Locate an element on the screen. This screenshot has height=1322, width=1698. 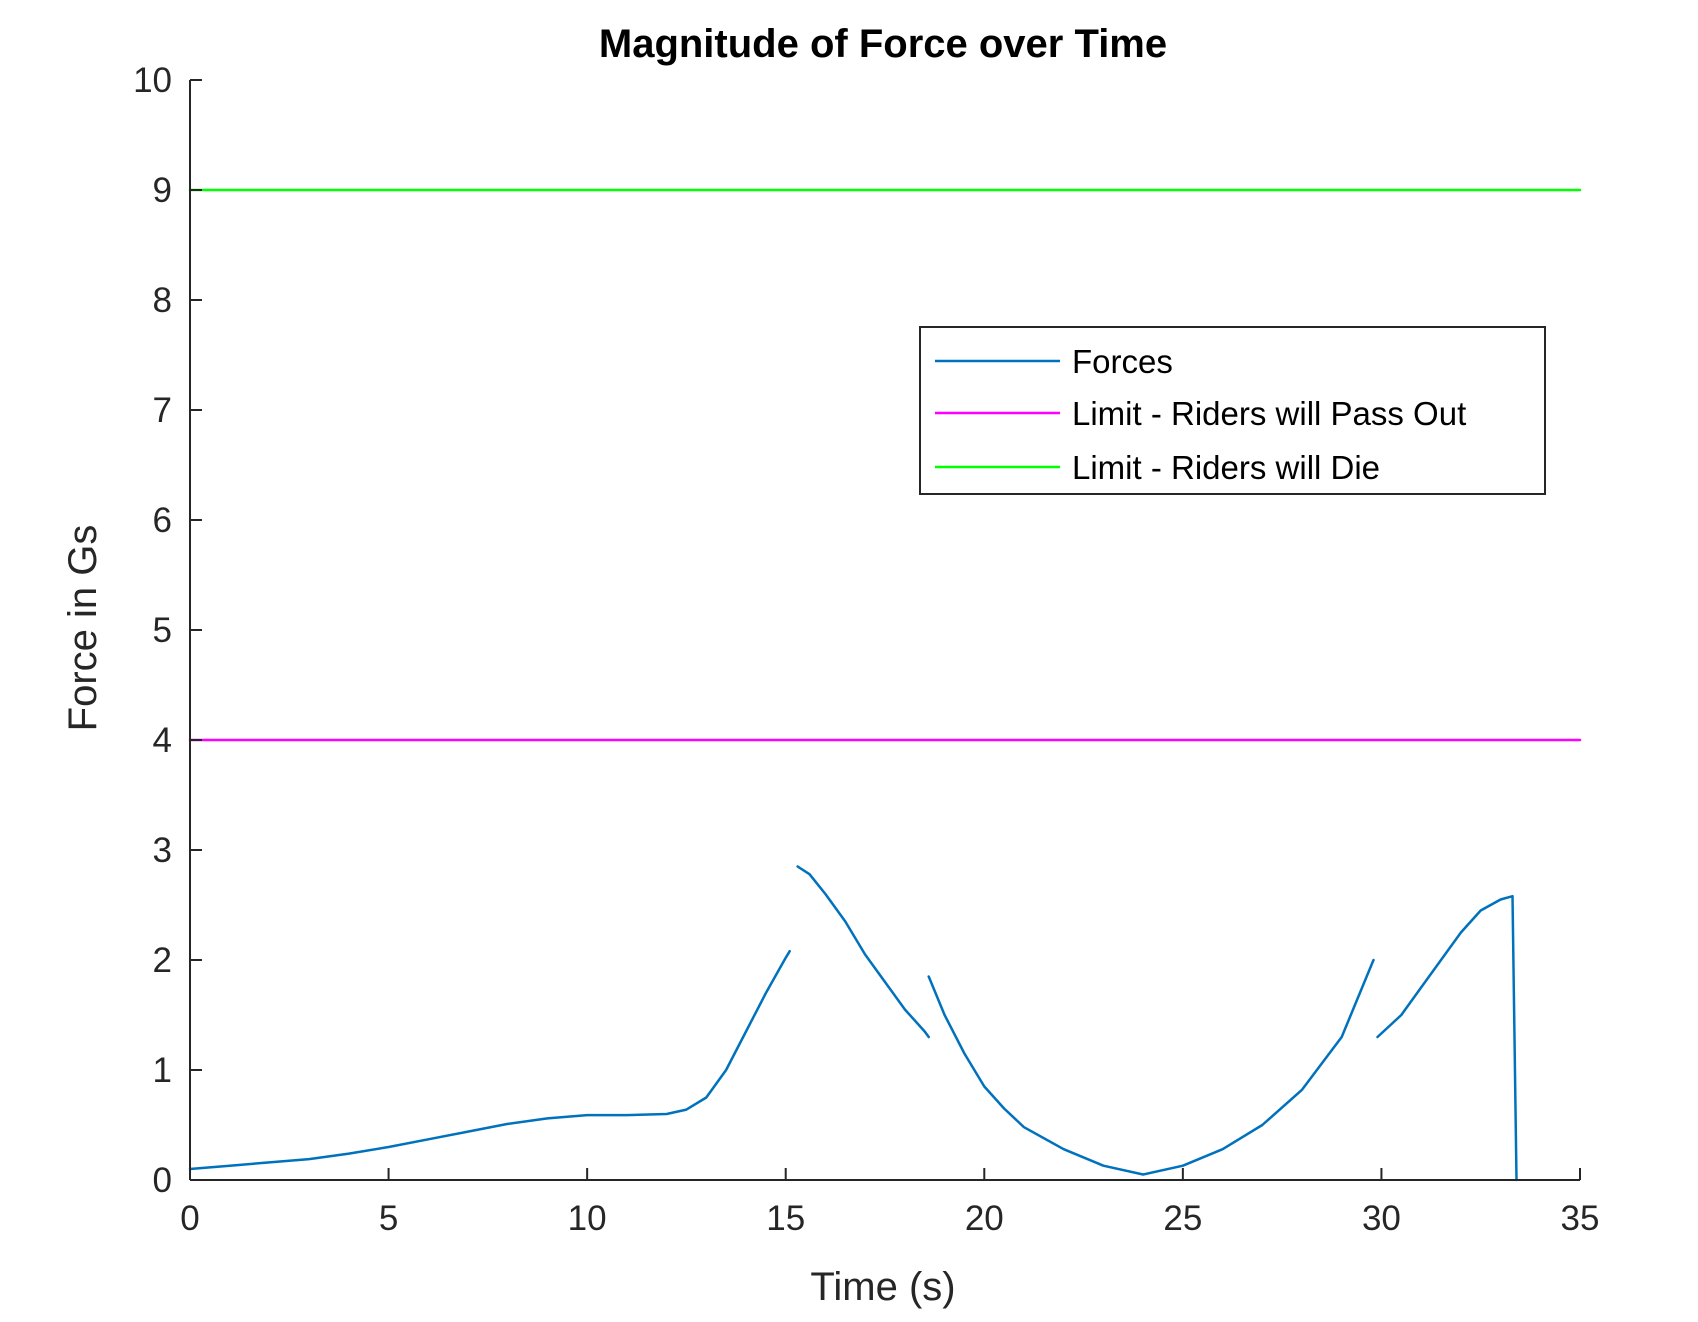
y-tick-label: 2 is located at coordinates (162, 960).